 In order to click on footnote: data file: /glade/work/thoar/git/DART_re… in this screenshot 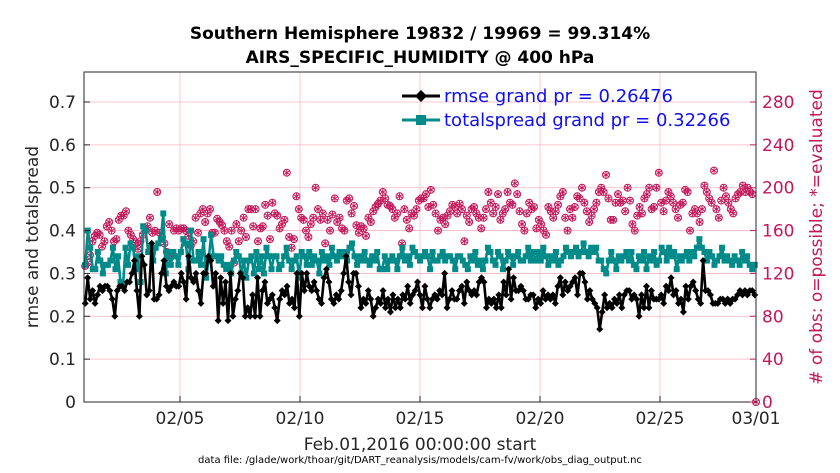, I will do `click(420, 460)`.